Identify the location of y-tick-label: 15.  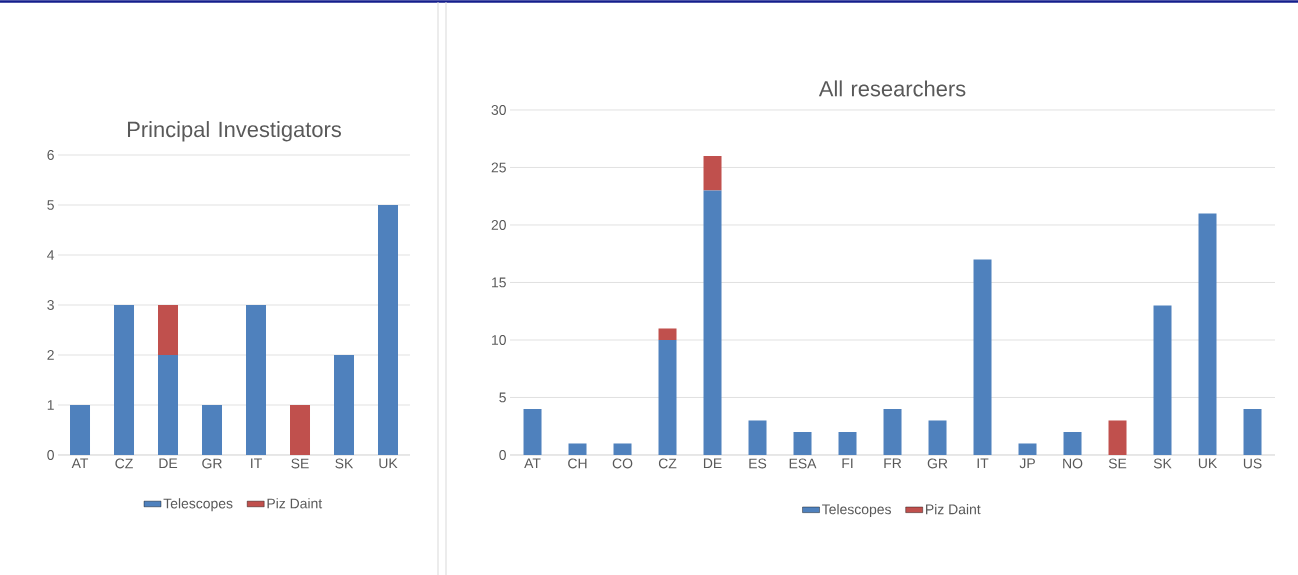
(499, 282).